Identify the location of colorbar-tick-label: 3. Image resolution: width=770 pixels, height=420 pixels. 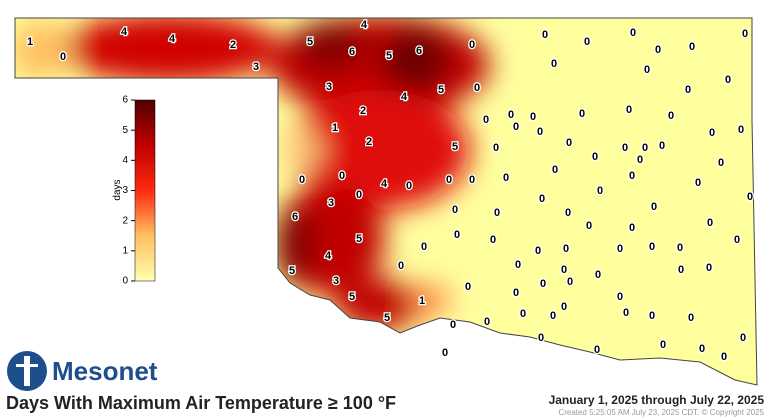
(125, 190).